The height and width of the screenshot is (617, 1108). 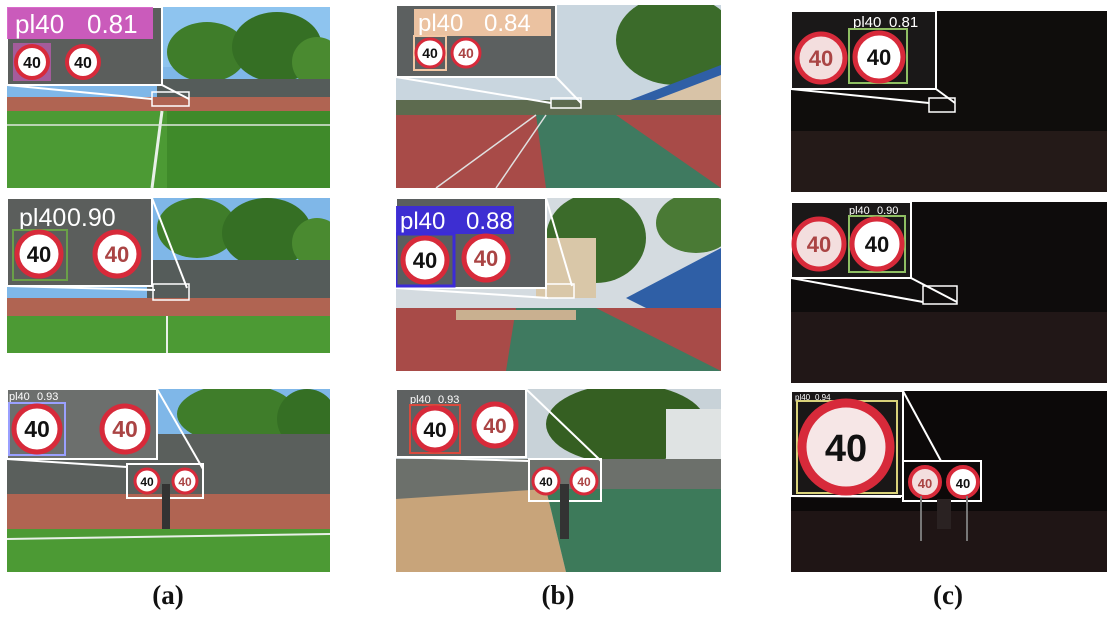 What do you see at coordinates (83, 63) in the screenshot?
I see `sign-a1-right: 40` at bounding box center [83, 63].